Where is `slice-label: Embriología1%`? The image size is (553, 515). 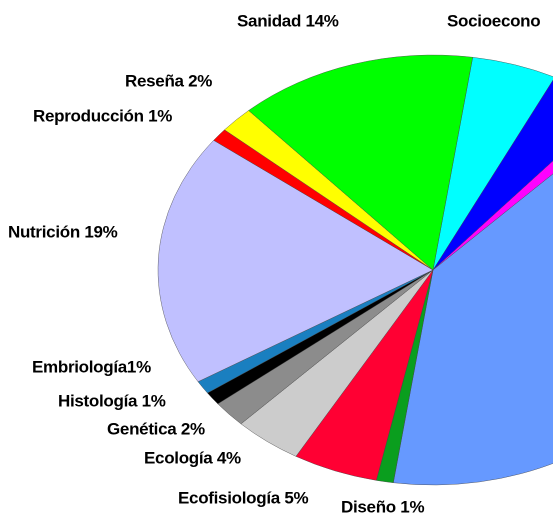 slice-label: Embriología1% is located at coordinates (91, 366).